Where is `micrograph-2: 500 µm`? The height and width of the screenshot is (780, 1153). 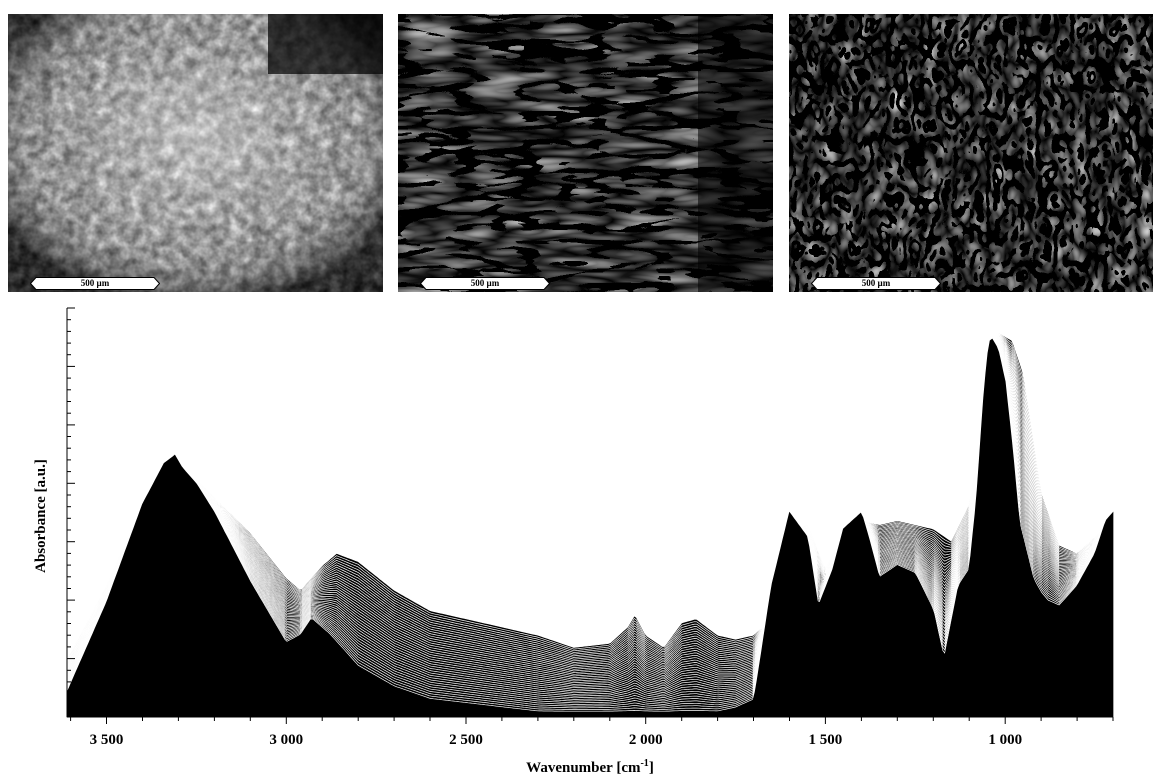 micrograph-2: 500 µm is located at coordinates (585, 153).